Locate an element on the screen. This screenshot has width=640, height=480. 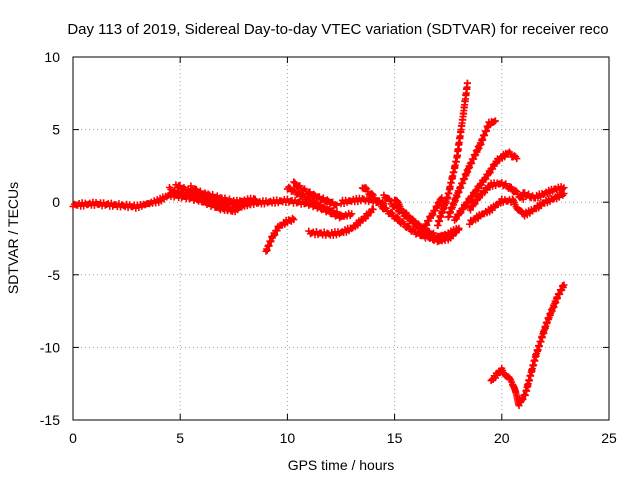
y-tick-label: -5 is located at coordinates (54, 275).